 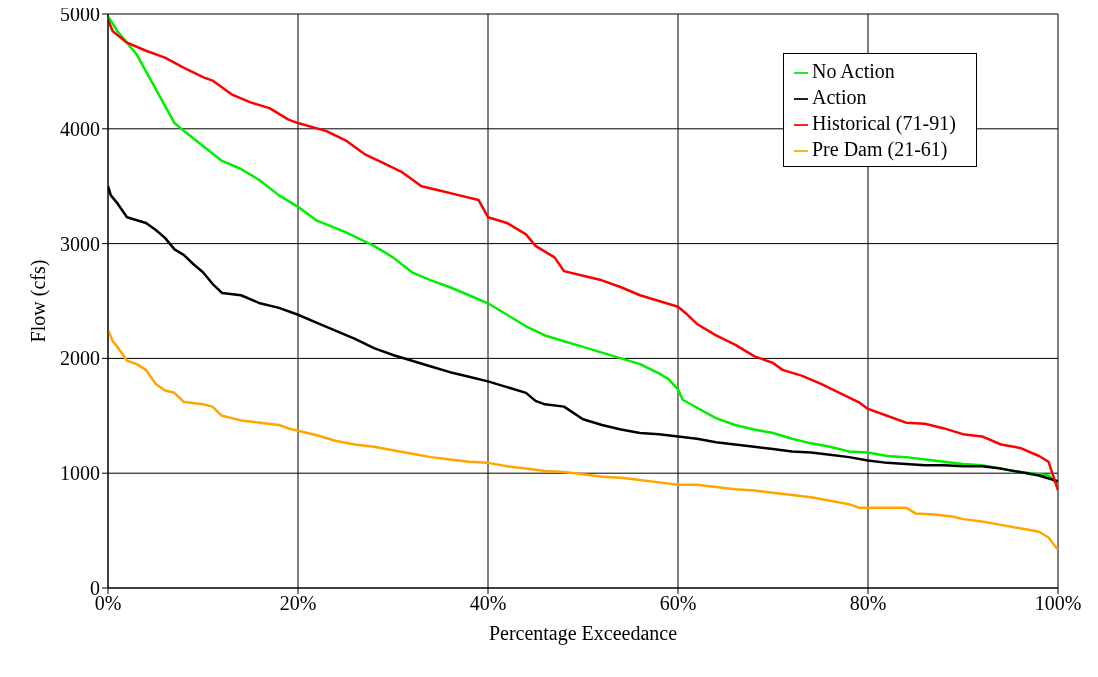 I want to click on legend-label: No Action, so click(x=853, y=71).